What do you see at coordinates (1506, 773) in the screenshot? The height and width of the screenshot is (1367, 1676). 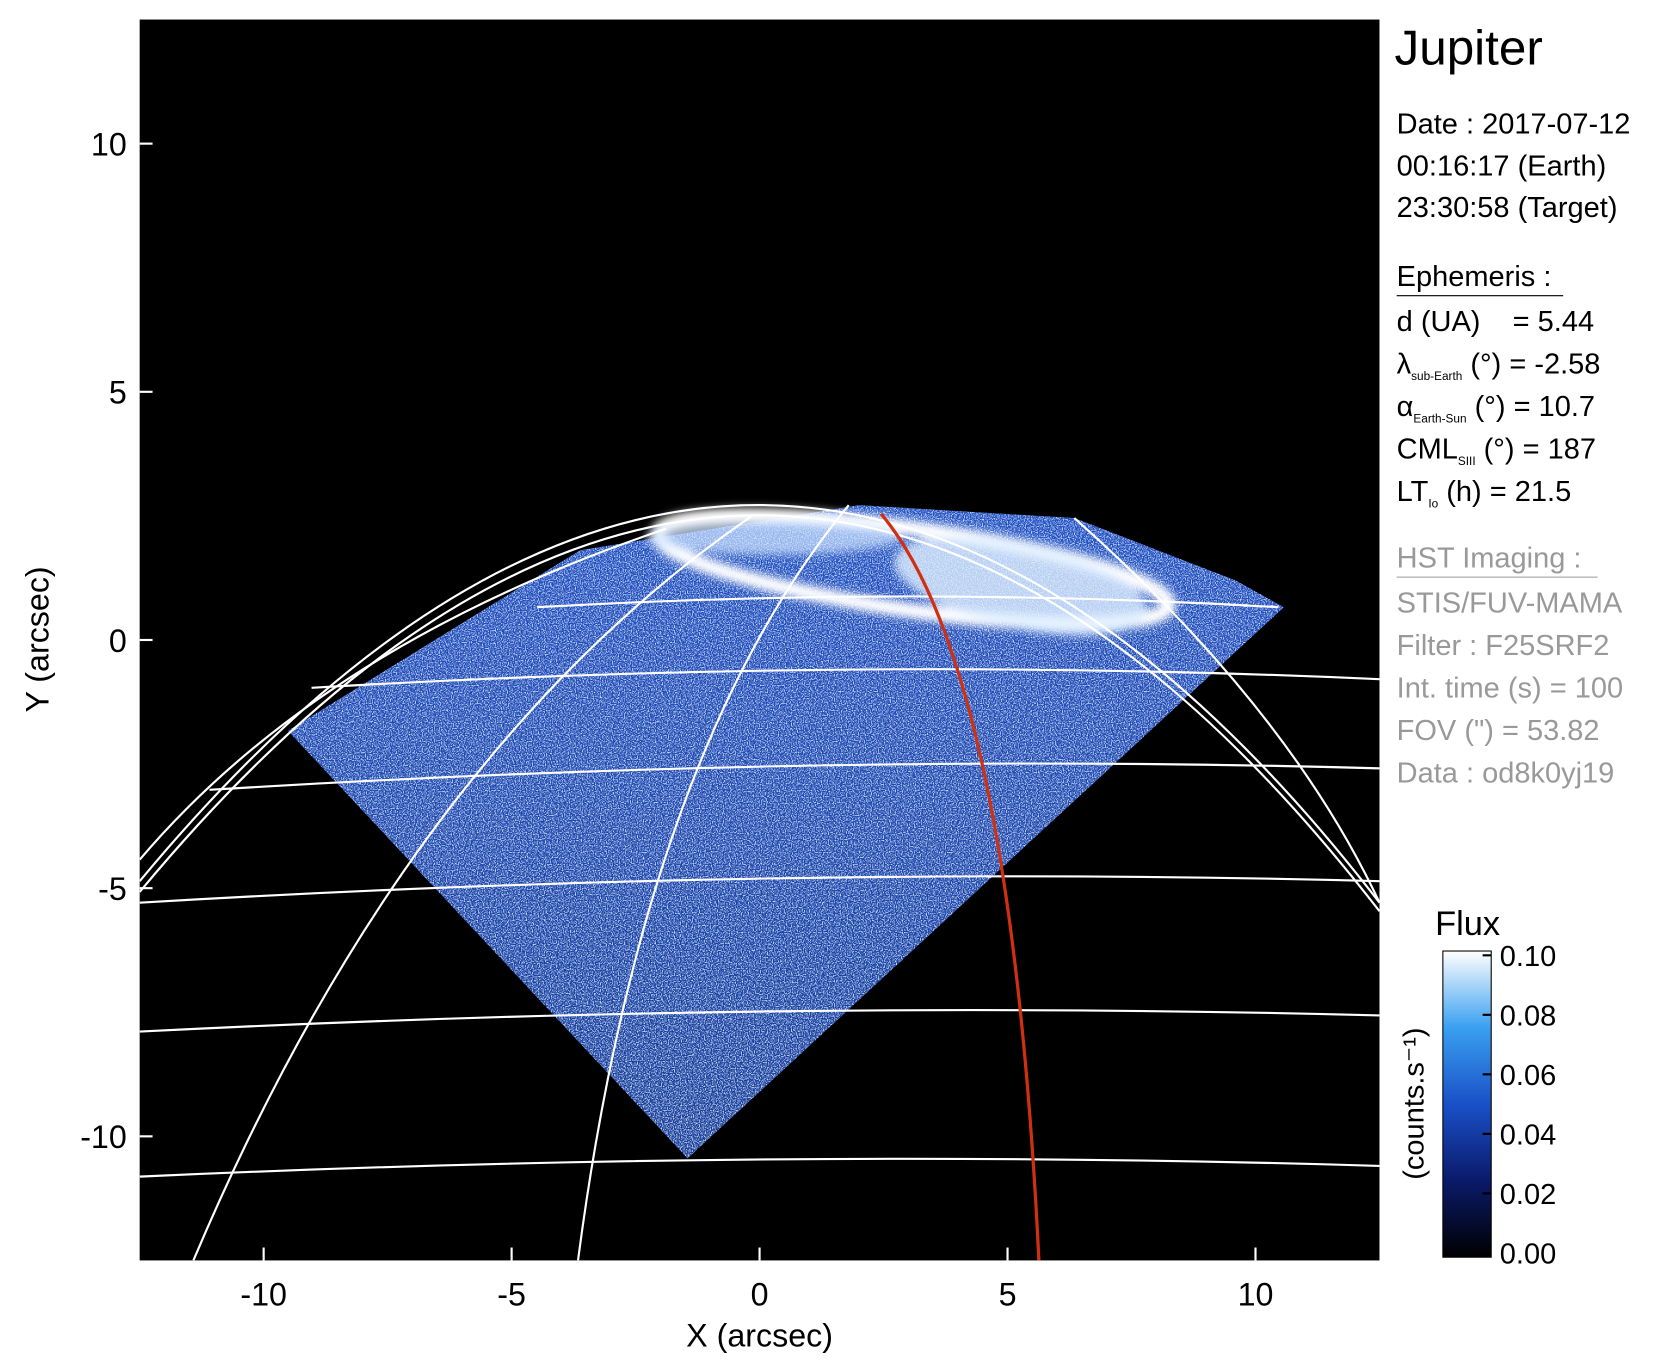 I see `imaging-line: Data : od8k0yj19` at bounding box center [1506, 773].